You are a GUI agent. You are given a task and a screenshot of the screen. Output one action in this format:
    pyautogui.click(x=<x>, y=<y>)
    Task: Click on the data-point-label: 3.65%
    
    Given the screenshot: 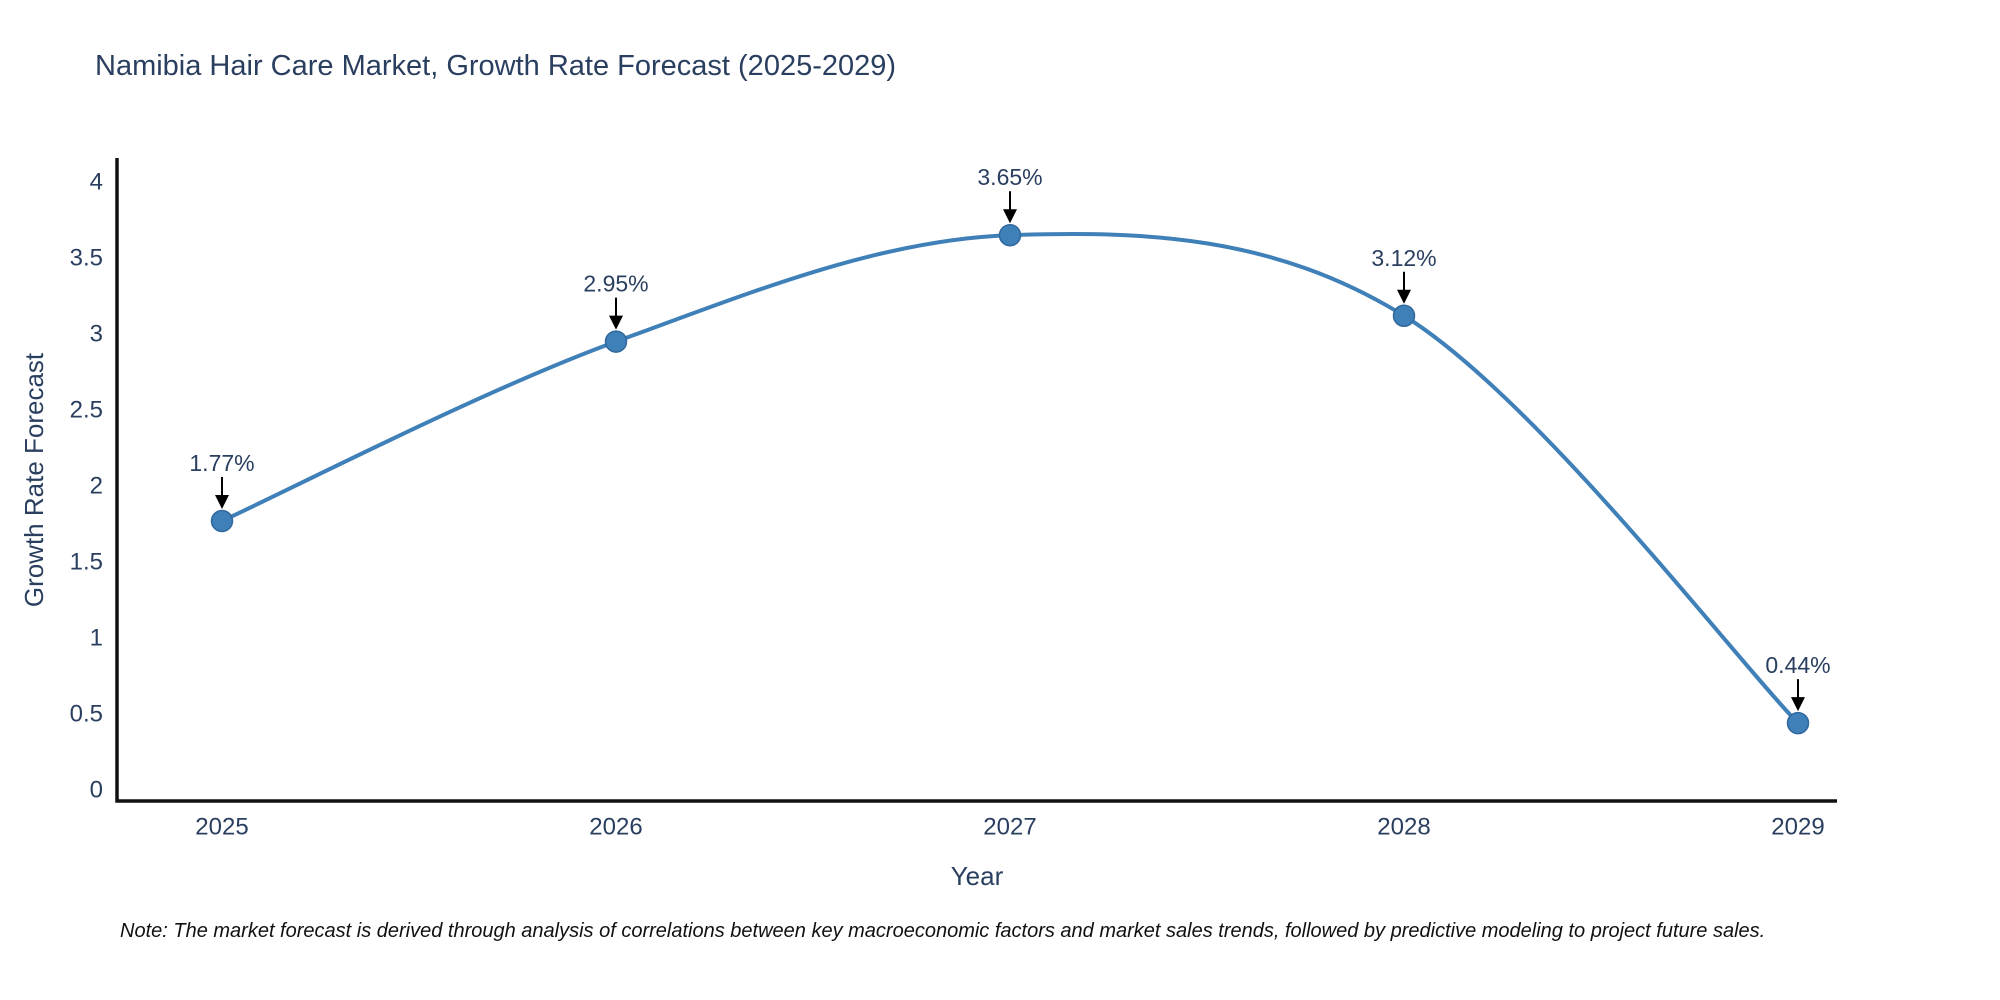 What is the action you would take?
    pyautogui.click(x=1009, y=177)
    